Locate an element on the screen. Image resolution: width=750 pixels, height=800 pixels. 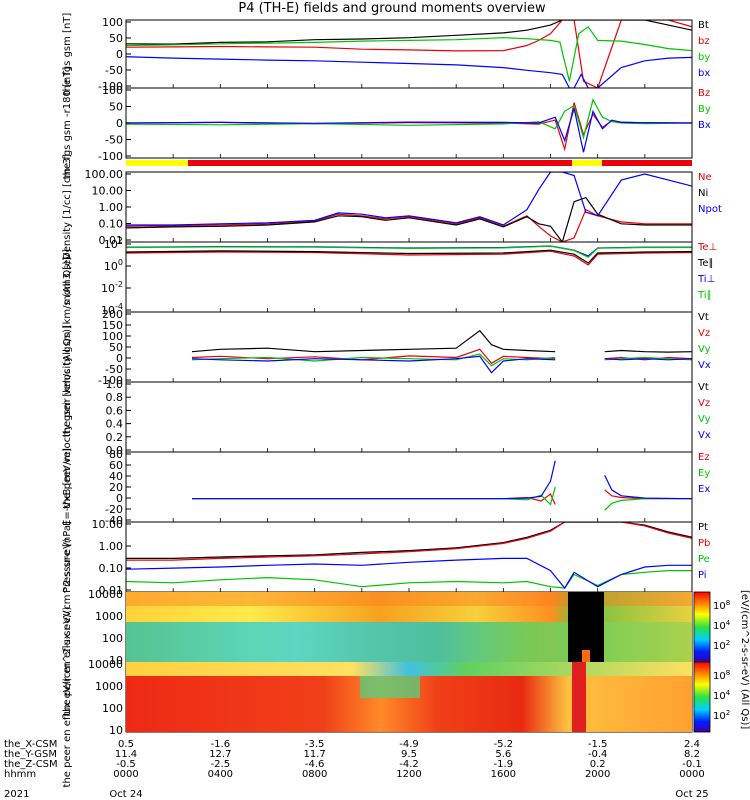
time-axis-value: 2000 is located at coordinates (597, 774).